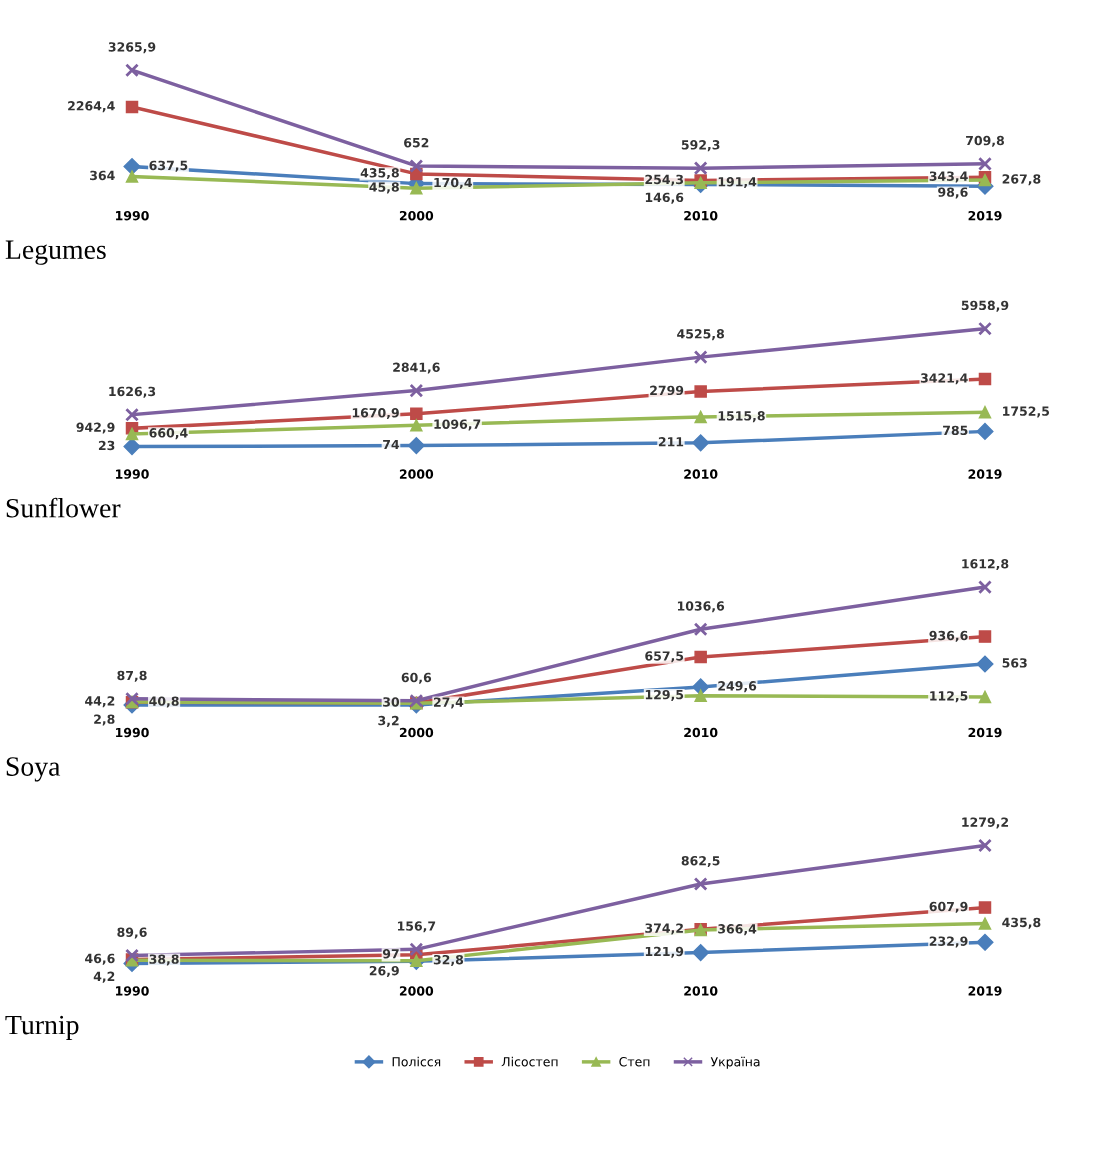 This screenshot has height=1168, width=1117. I want to click on data-label: 121,9, so click(664, 952).